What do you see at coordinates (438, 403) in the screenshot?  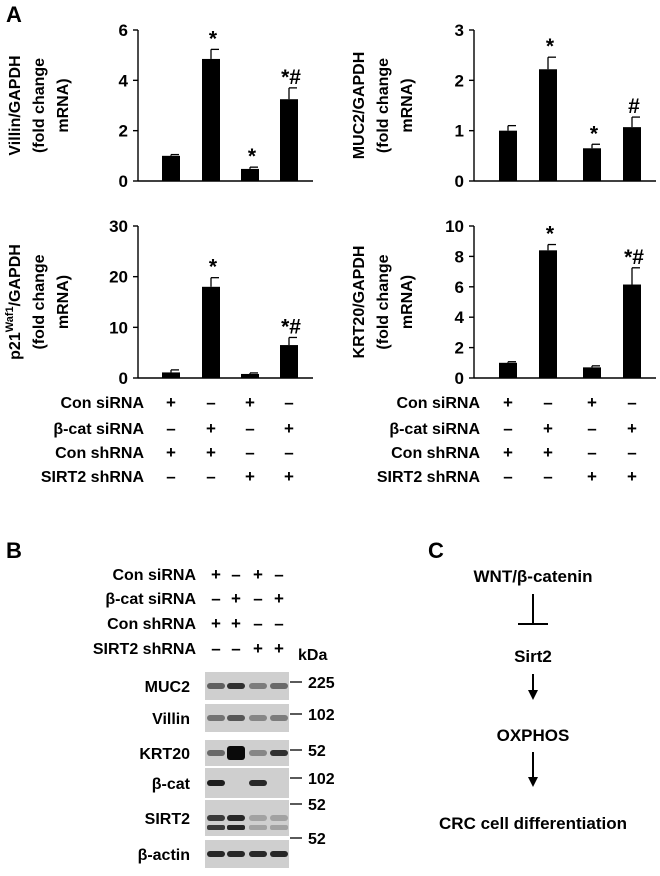 I see `condition-label: Con siRNA` at bounding box center [438, 403].